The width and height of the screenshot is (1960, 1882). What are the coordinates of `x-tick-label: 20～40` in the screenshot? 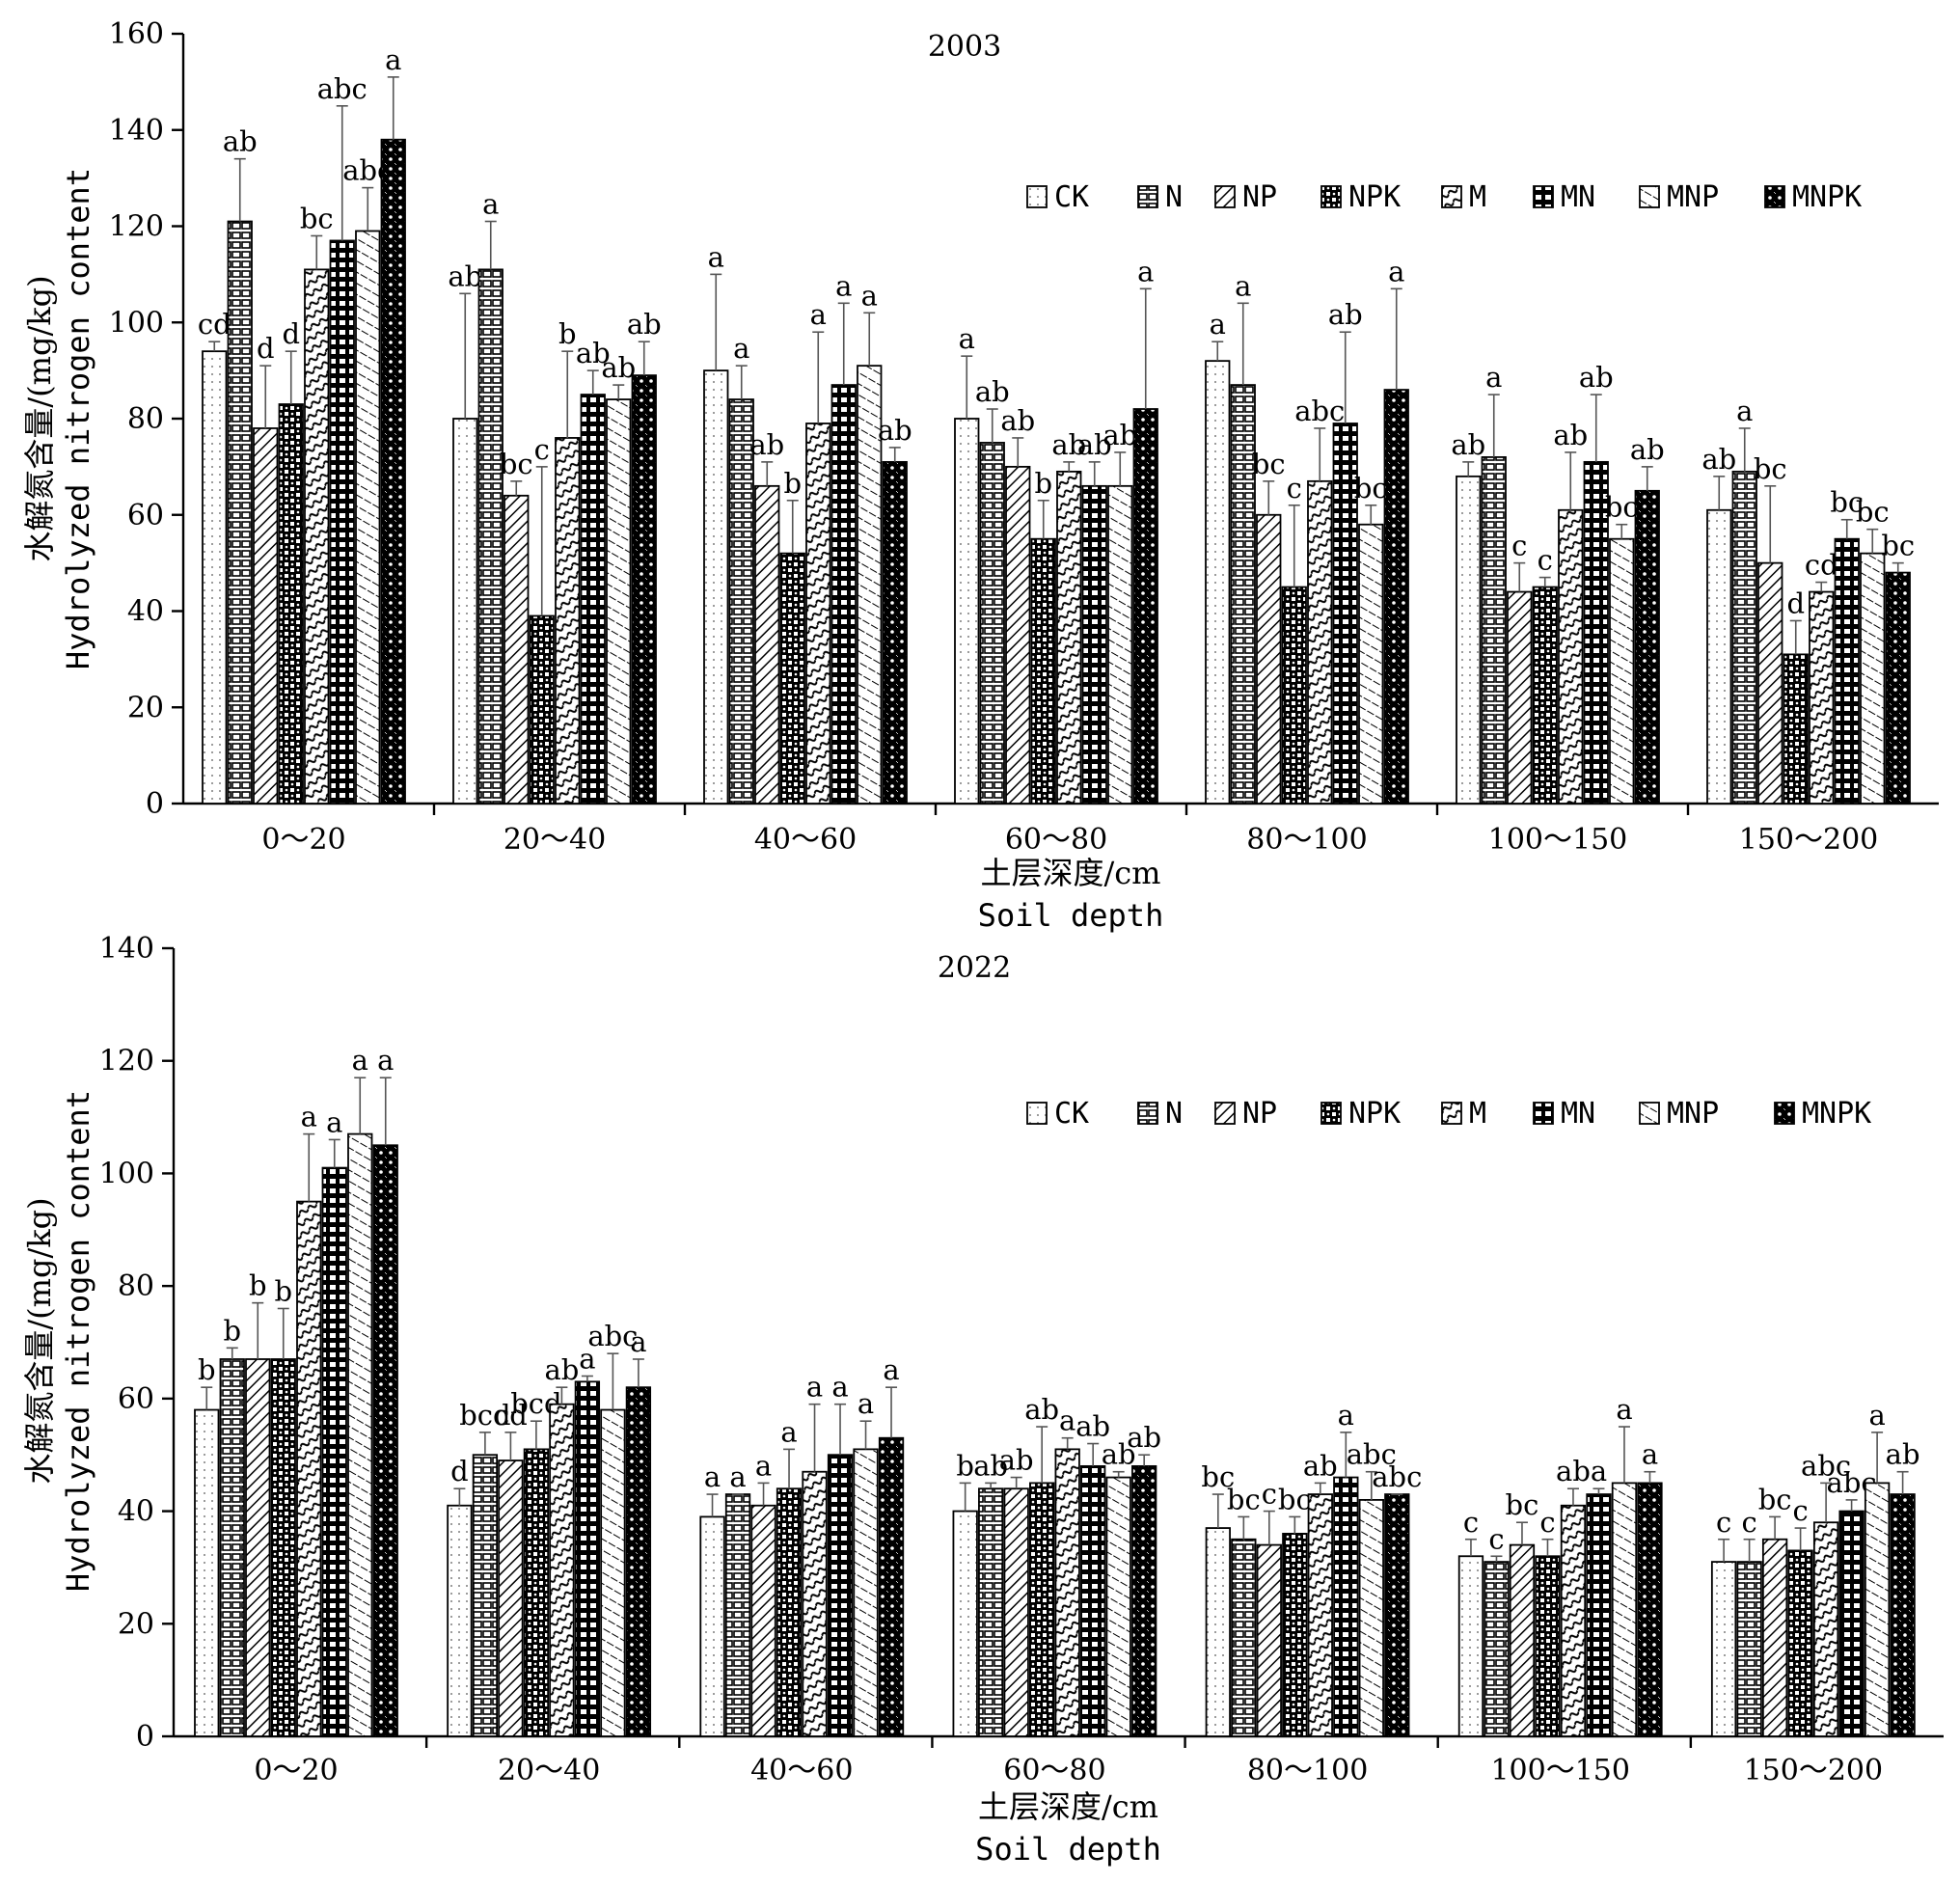 It's located at (555, 840).